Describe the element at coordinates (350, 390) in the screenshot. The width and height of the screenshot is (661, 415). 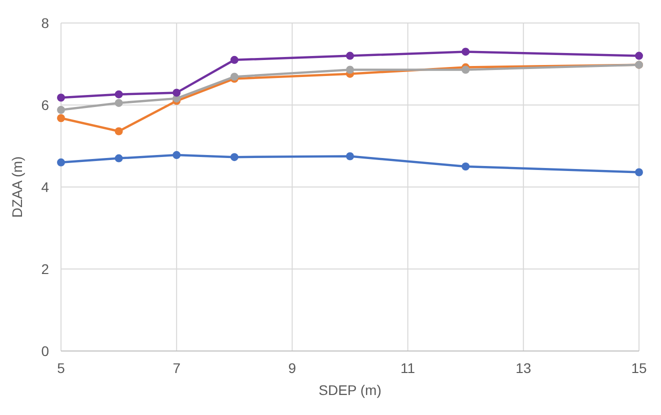
I see `x-axis-title: SDEP (m)` at that location.